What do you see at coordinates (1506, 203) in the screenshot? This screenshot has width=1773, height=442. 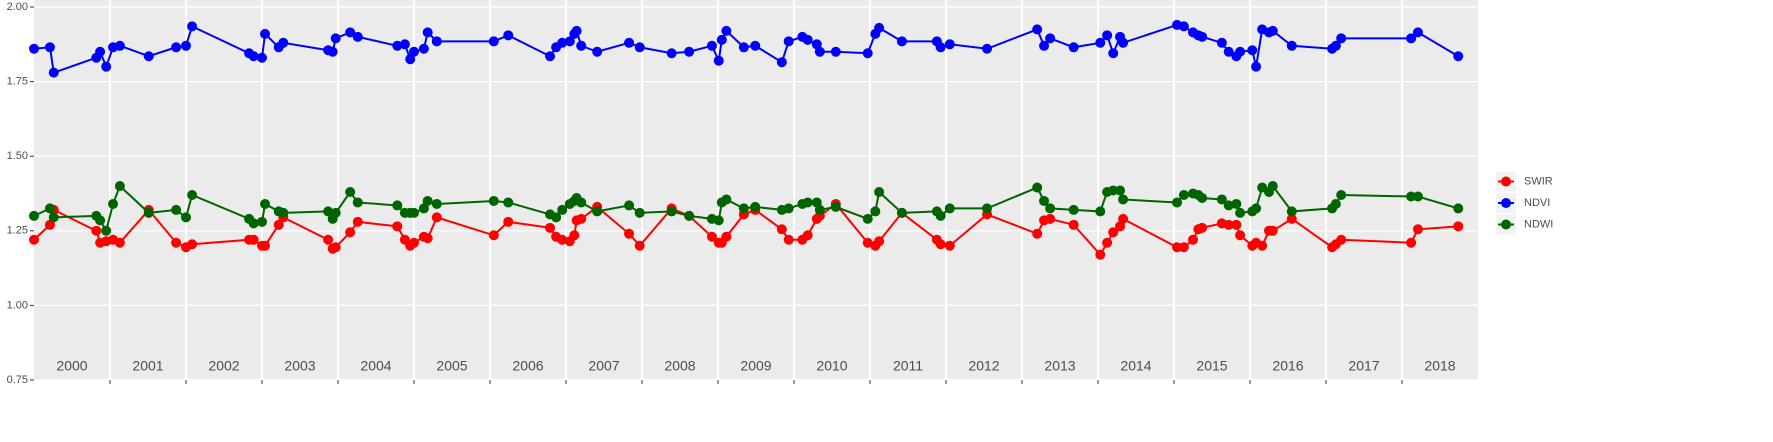 I see `legend-point` at bounding box center [1506, 203].